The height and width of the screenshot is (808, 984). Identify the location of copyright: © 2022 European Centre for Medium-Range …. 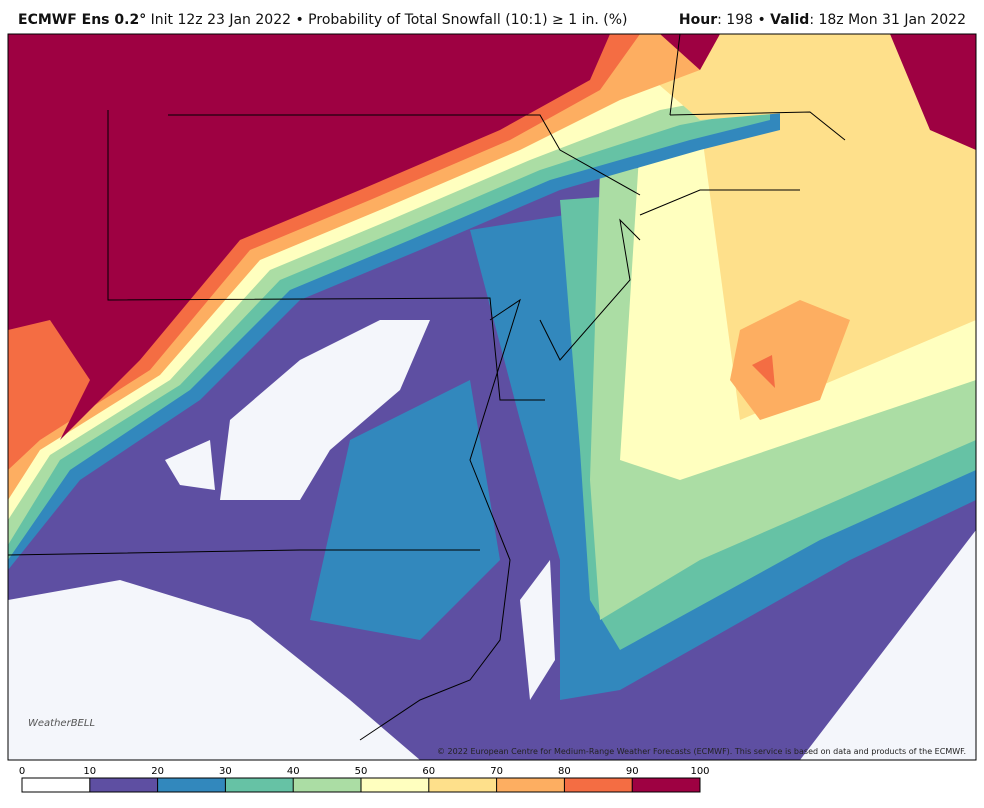
(701, 751).